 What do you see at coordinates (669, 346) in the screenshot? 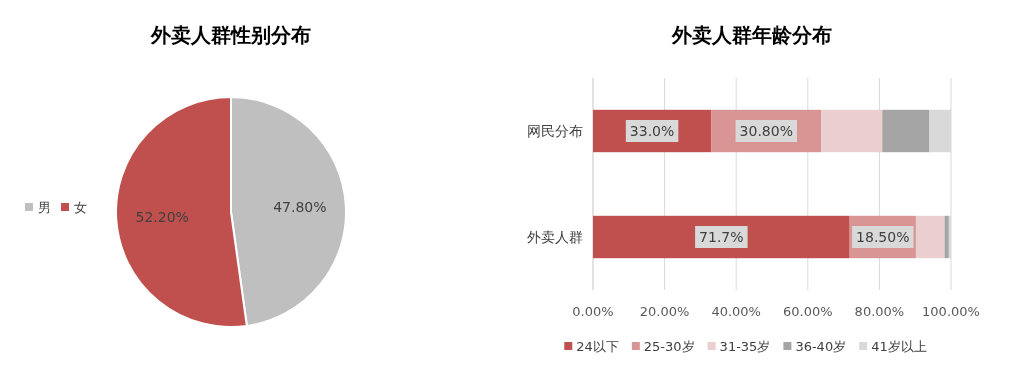
I see `legend-label: 25-30岁` at bounding box center [669, 346].